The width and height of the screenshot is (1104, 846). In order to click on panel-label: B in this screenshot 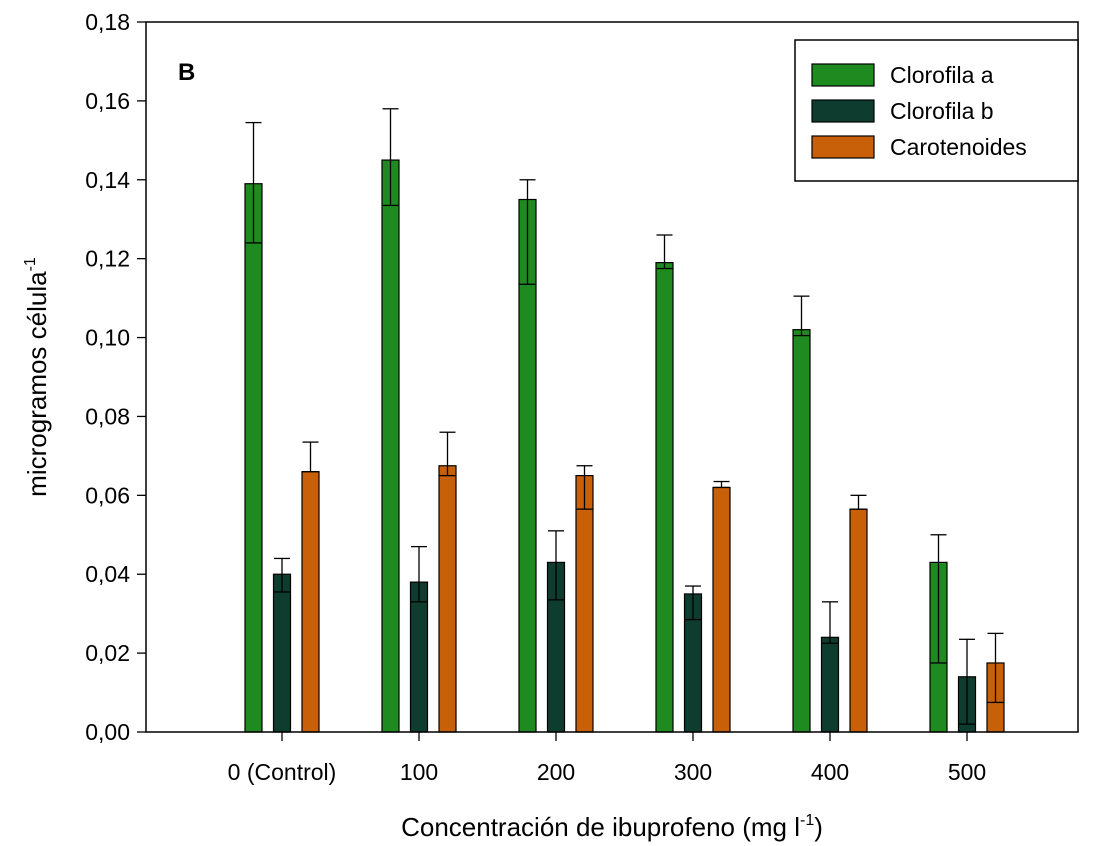, I will do `click(186, 72)`.